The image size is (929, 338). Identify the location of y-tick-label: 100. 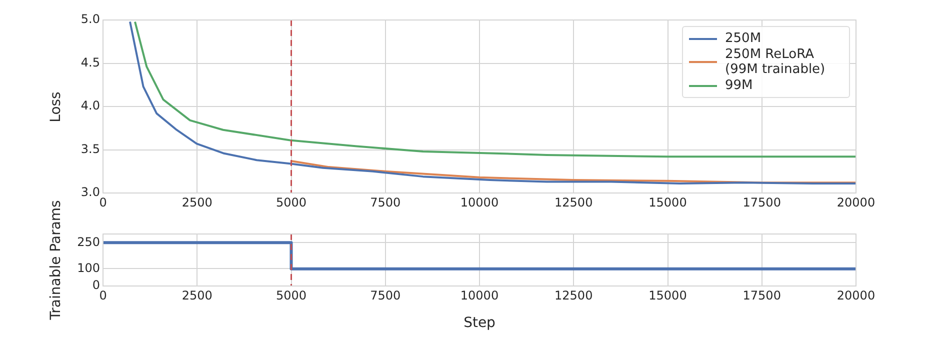
(88, 267).